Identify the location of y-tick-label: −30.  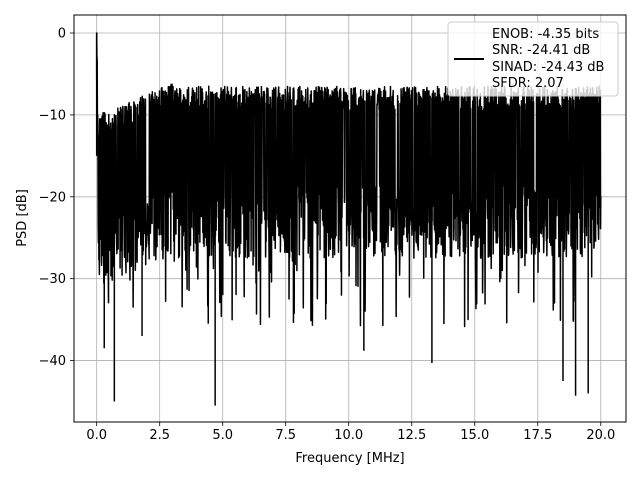
(52, 279).